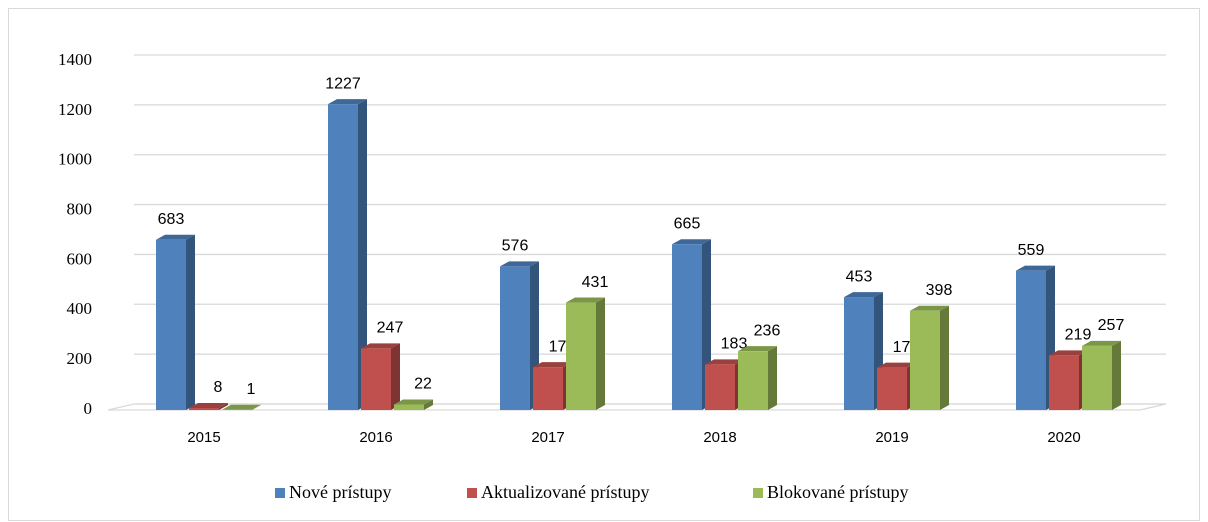 This screenshot has width=1208, height=522. Describe the element at coordinates (939, 290) in the screenshot. I see `data-label: 398` at that location.